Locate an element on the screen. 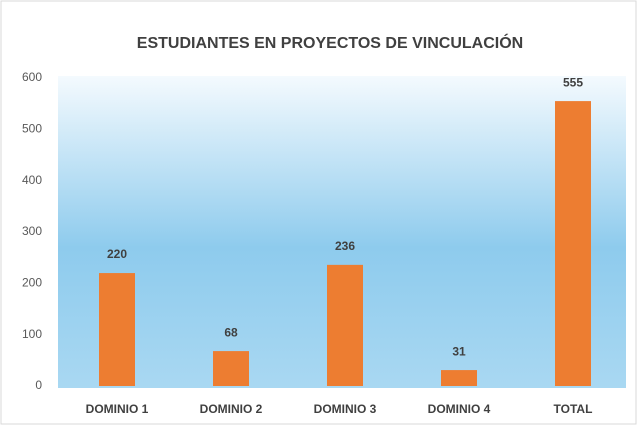  value-label: 220 is located at coordinates (117, 254).